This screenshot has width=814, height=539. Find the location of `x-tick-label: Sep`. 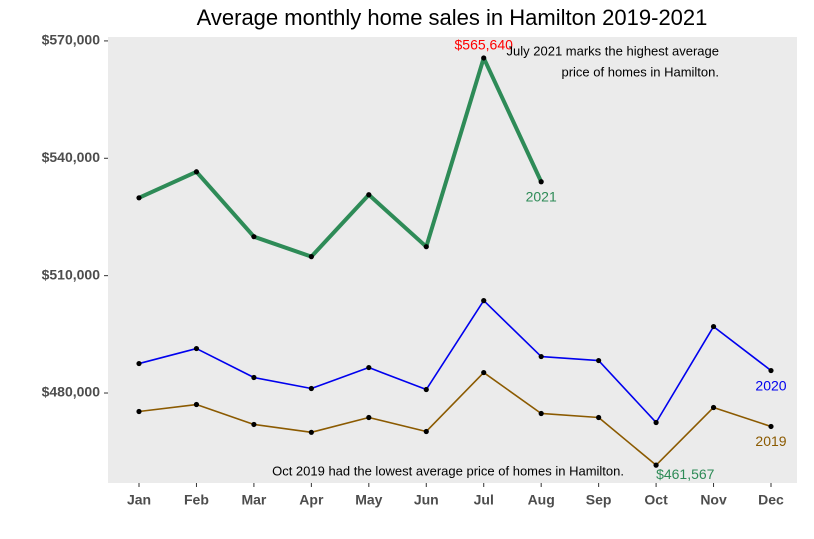

x-tick-label: Sep is located at coordinates (599, 500).